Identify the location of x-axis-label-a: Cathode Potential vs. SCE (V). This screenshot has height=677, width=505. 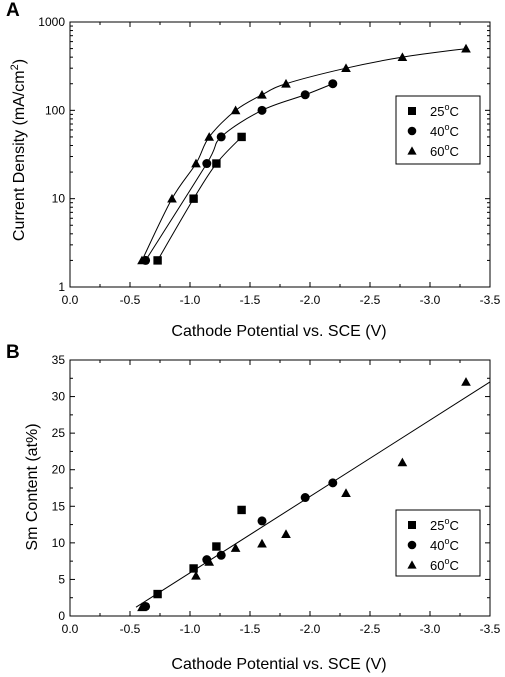
(278, 331).